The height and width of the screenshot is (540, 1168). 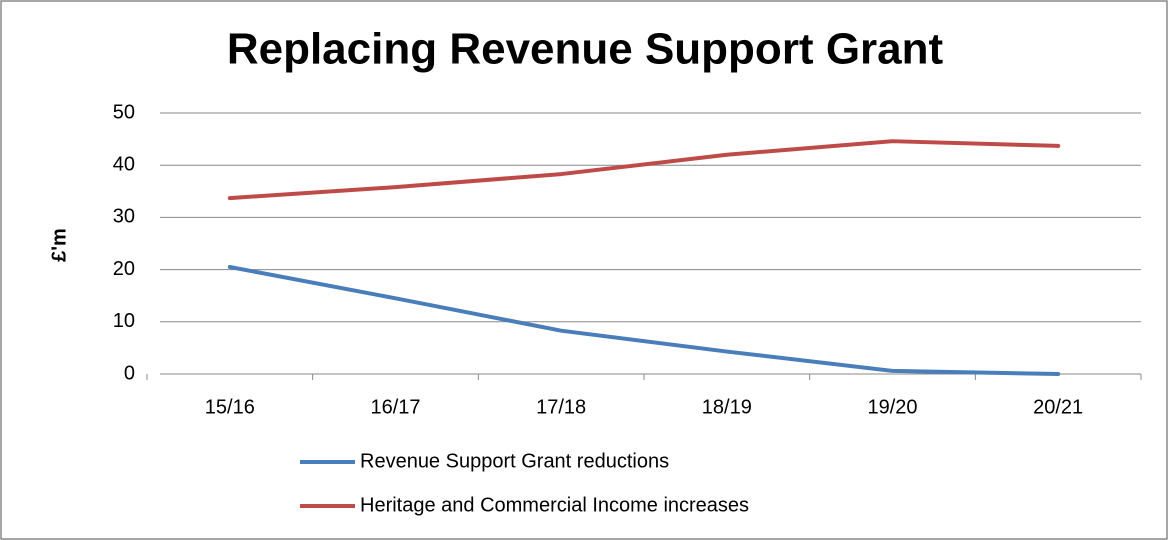 What do you see at coordinates (554, 505) in the screenshot?
I see `legend-label: Heritage and Commercial Income increases` at bounding box center [554, 505].